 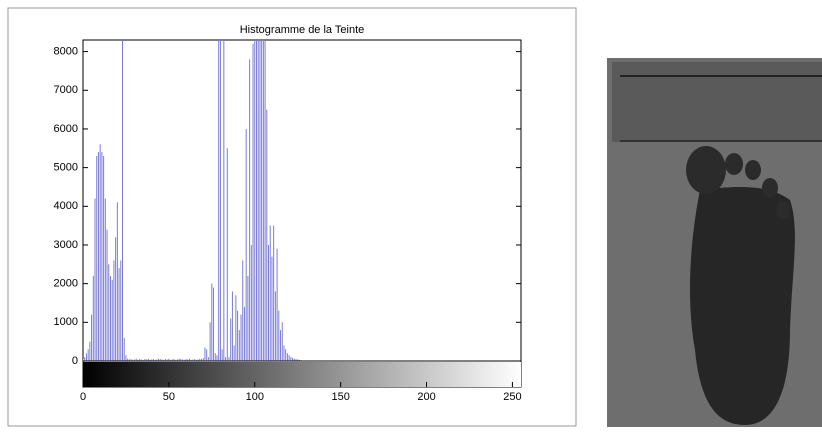 What do you see at coordinates (302, 30) in the screenshot?
I see `chart-title: Histogramme de la Teinte` at bounding box center [302, 30].